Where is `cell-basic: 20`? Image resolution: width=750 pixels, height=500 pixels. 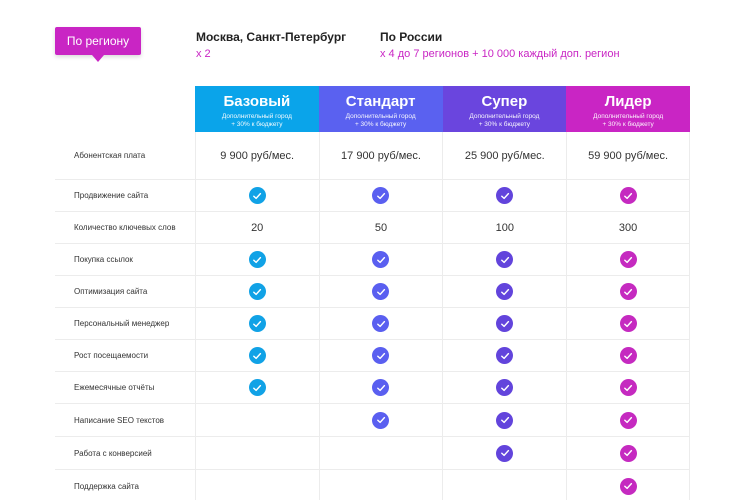
cell-basic: 20 is located at coordinates (256, 227).